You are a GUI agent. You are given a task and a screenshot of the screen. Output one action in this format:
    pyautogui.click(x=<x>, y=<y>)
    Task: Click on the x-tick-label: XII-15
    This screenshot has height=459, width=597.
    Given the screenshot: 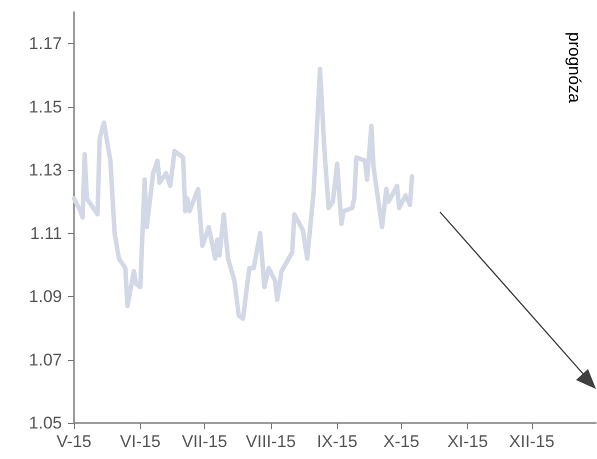 What is the action you would take?
    pyautogui.click(x=531, y=441)
    